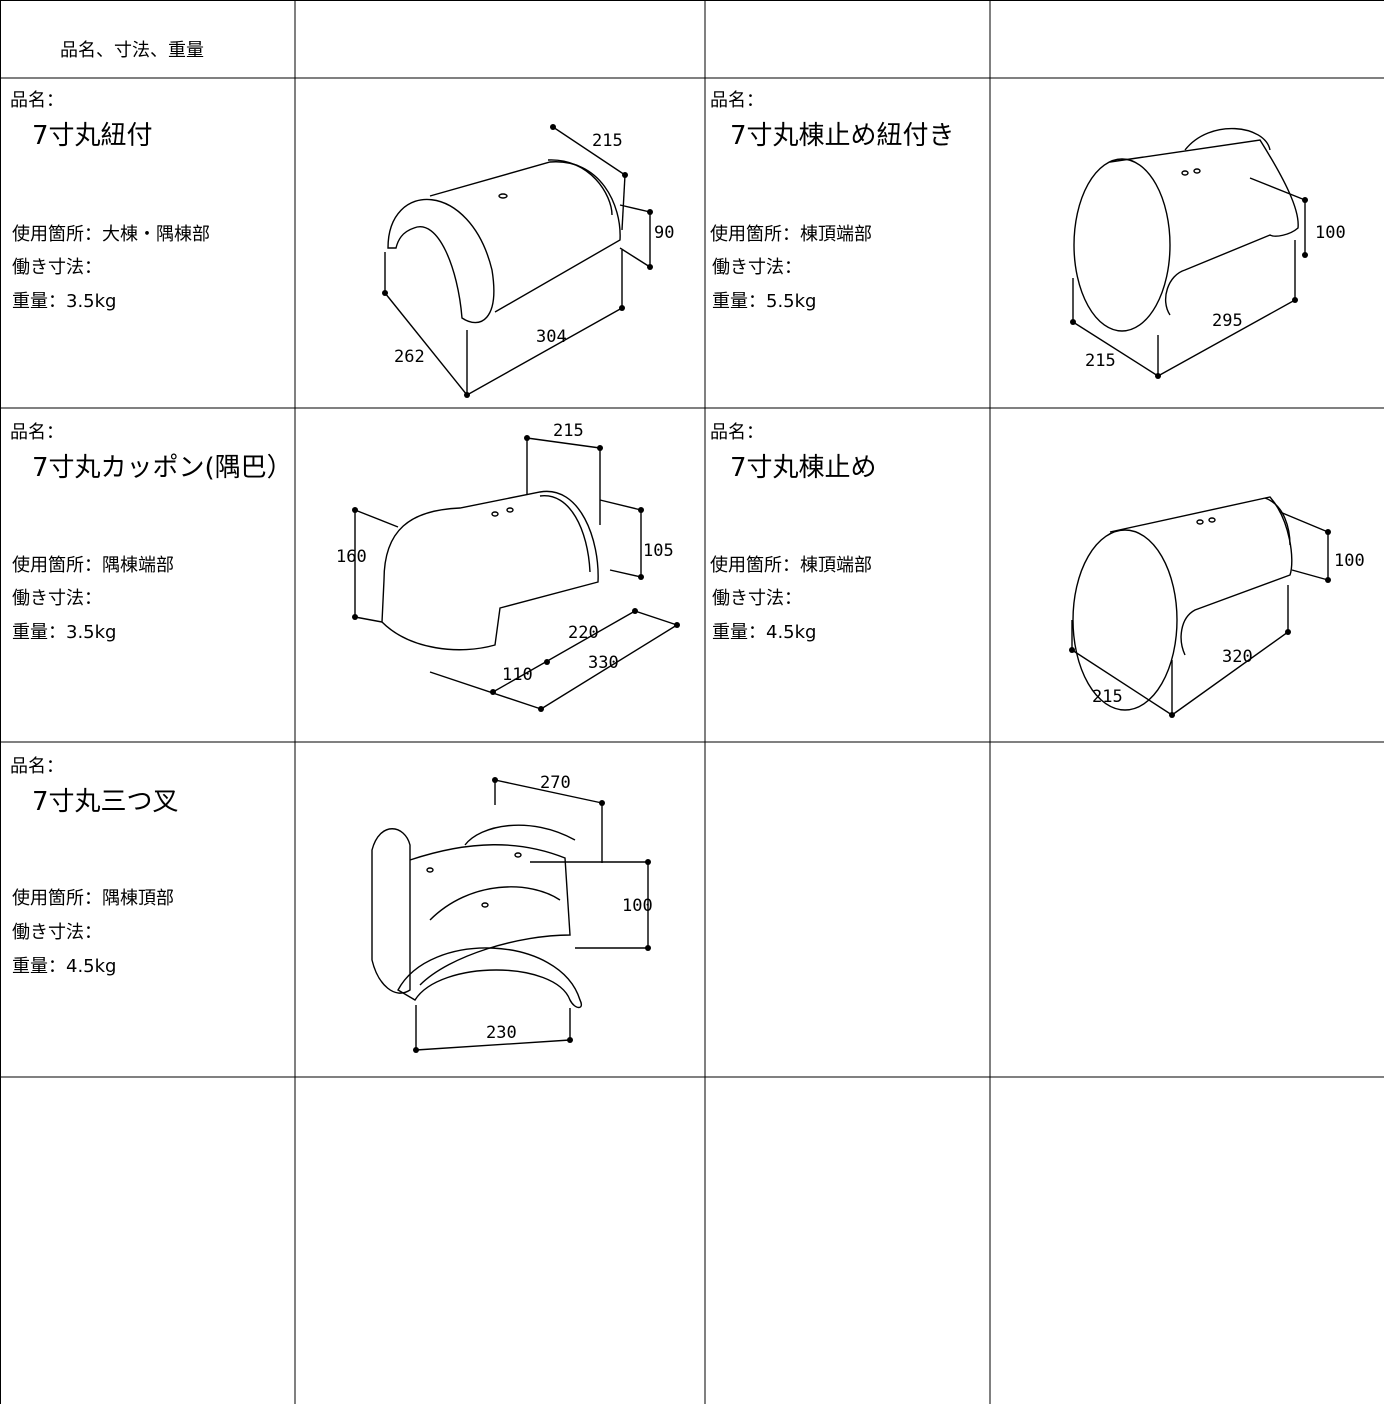 The width and height of the screenshot is (1384, 1404). I want to click on drawing-2: 100 295 215, so click(1208, 253).